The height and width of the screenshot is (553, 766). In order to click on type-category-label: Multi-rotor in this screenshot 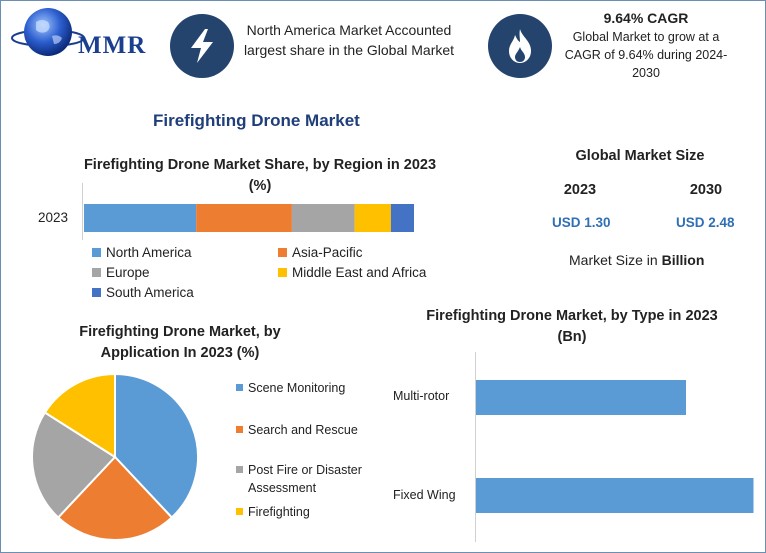, I will do `click(421, 396)`.